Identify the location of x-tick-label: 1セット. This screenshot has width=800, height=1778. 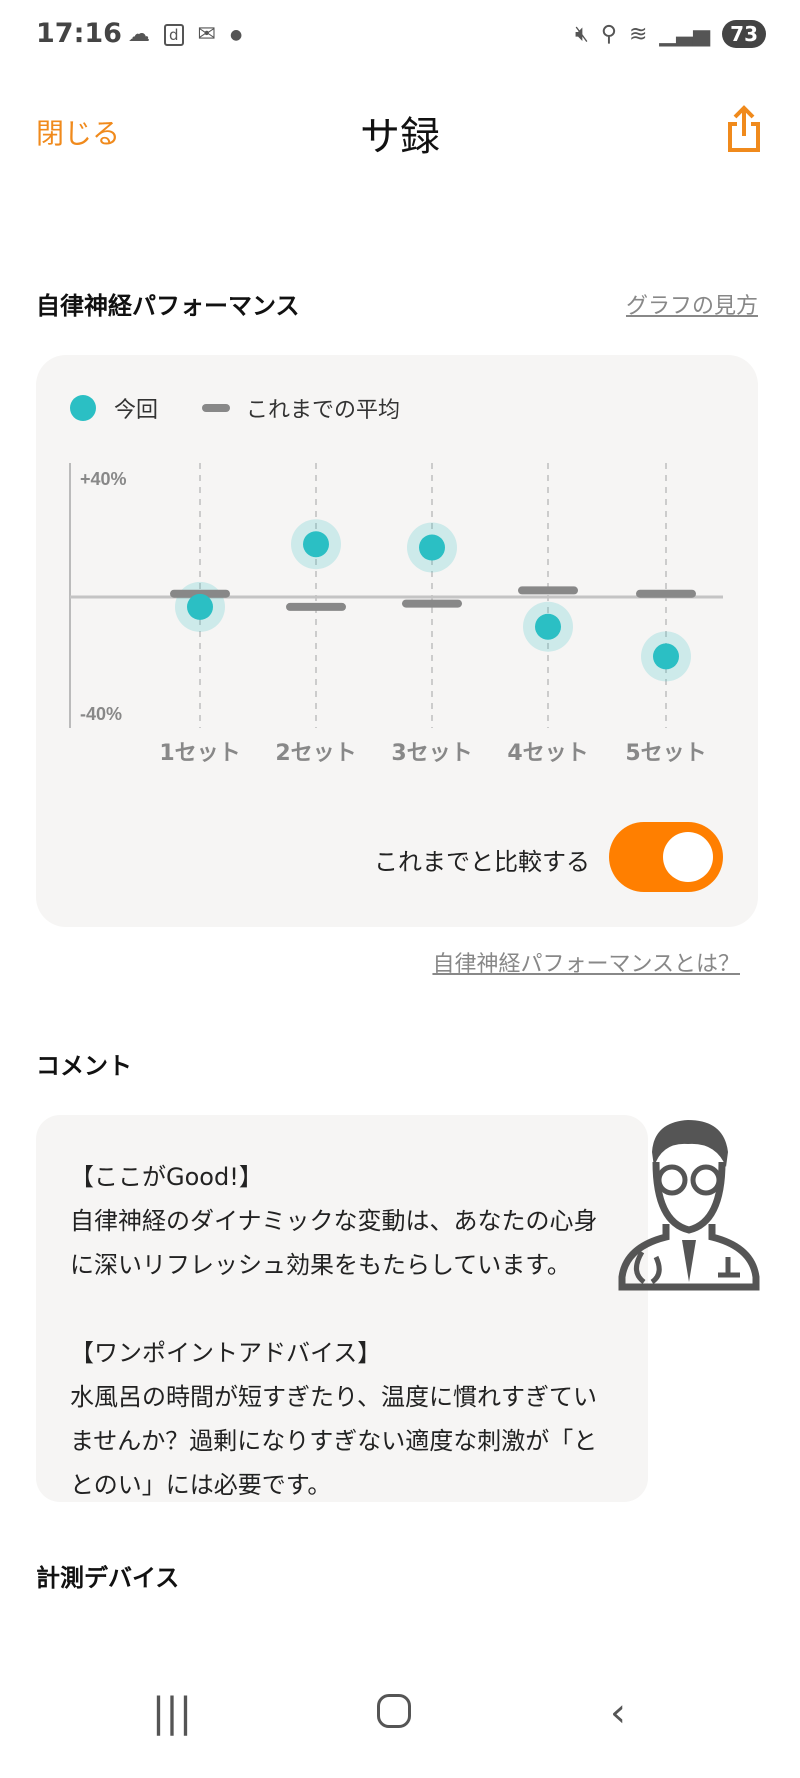
(199, 753).